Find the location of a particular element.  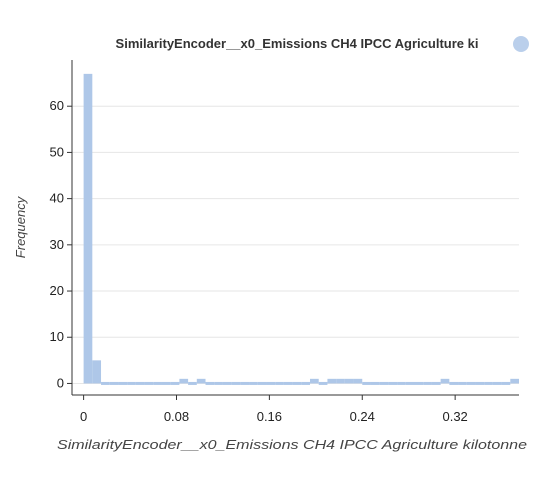

x-tick-label: 0.08 is located at coordinates (176, 416).